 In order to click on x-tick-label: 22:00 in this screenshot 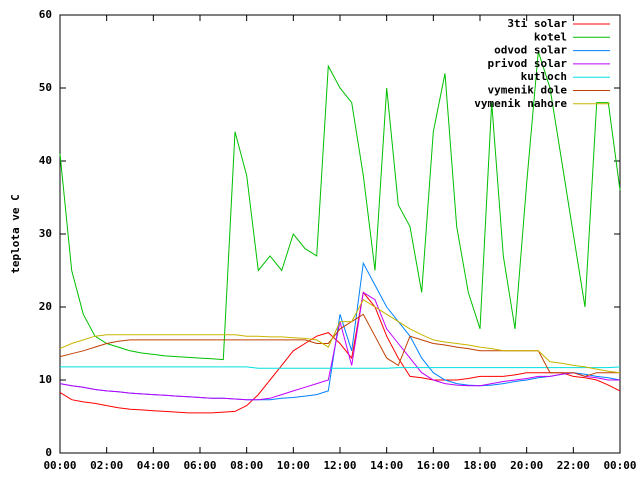, I will do `click(573, 465)`.